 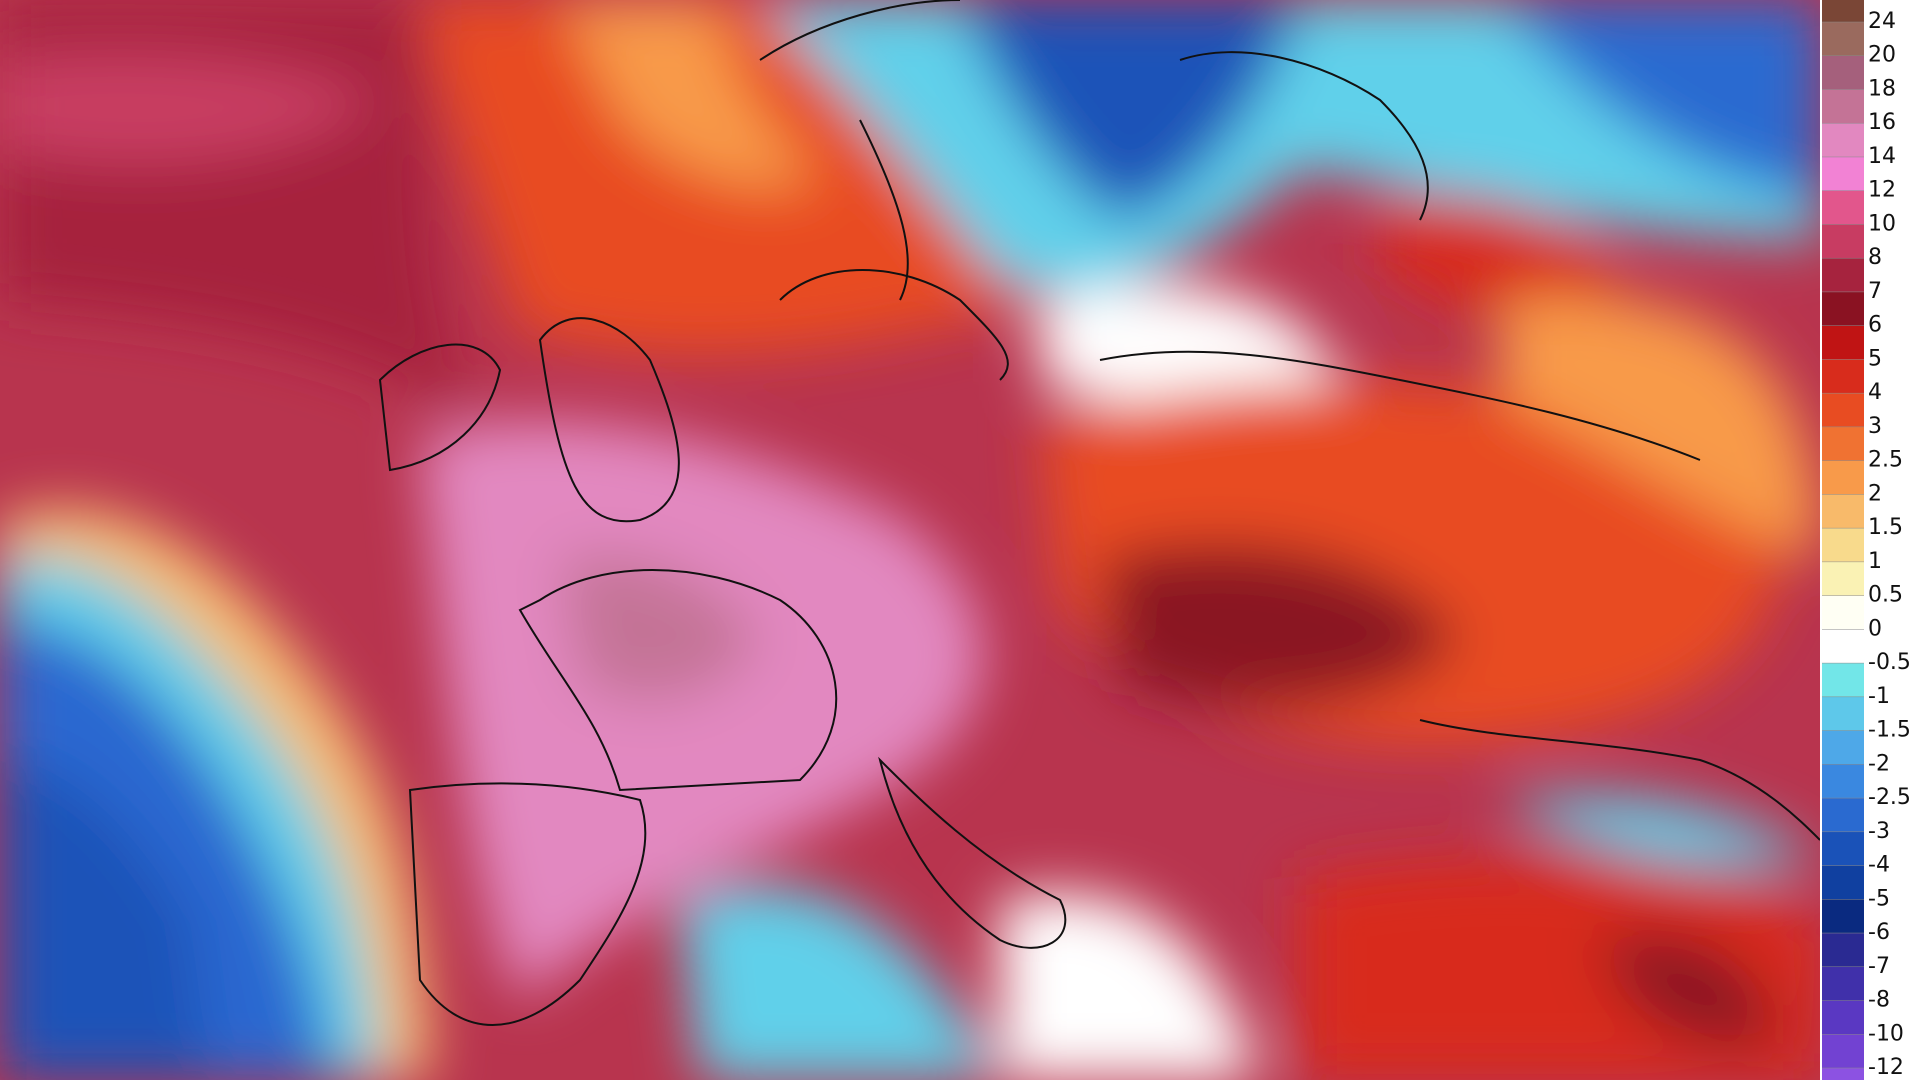 I want to click on legend-label: 2.5, so click(x=1885, y=460).